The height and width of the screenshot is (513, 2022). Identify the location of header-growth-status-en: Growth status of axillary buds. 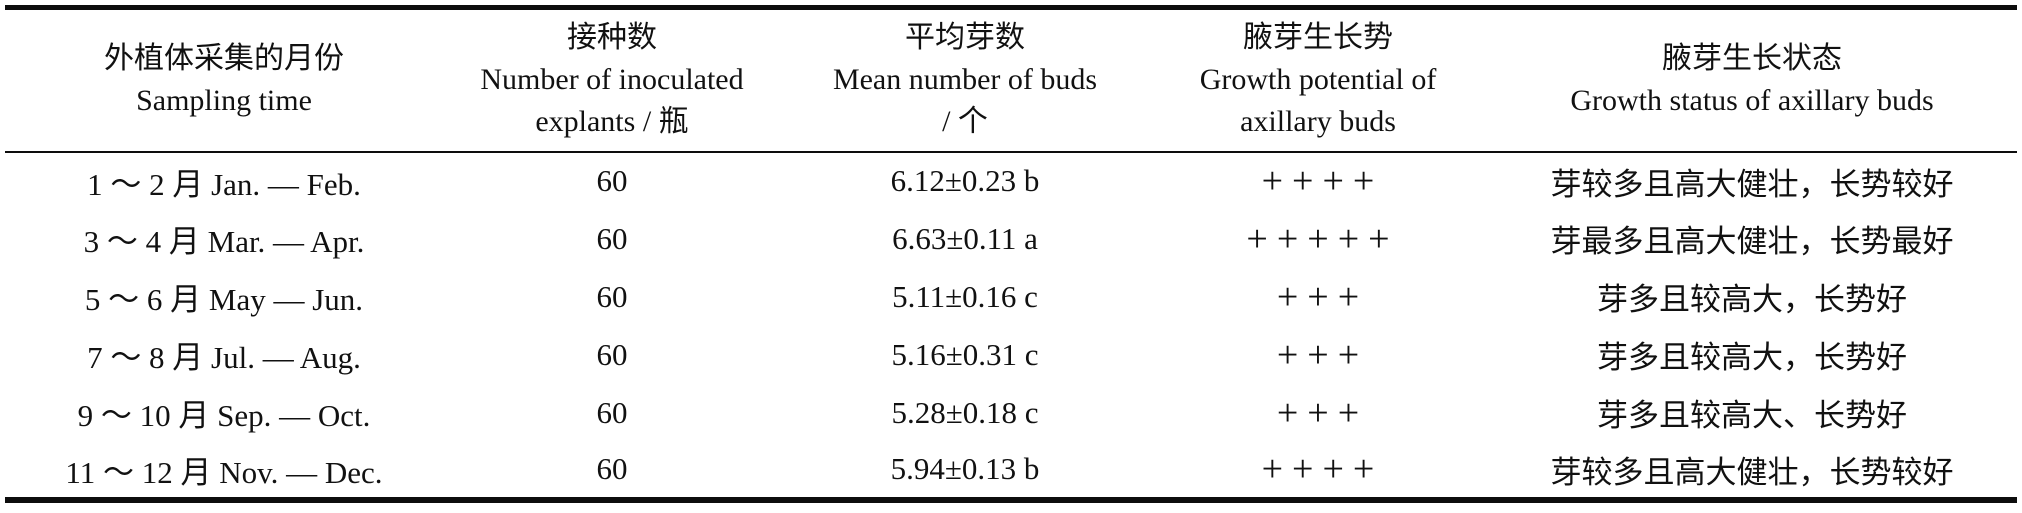
(1752, 101).